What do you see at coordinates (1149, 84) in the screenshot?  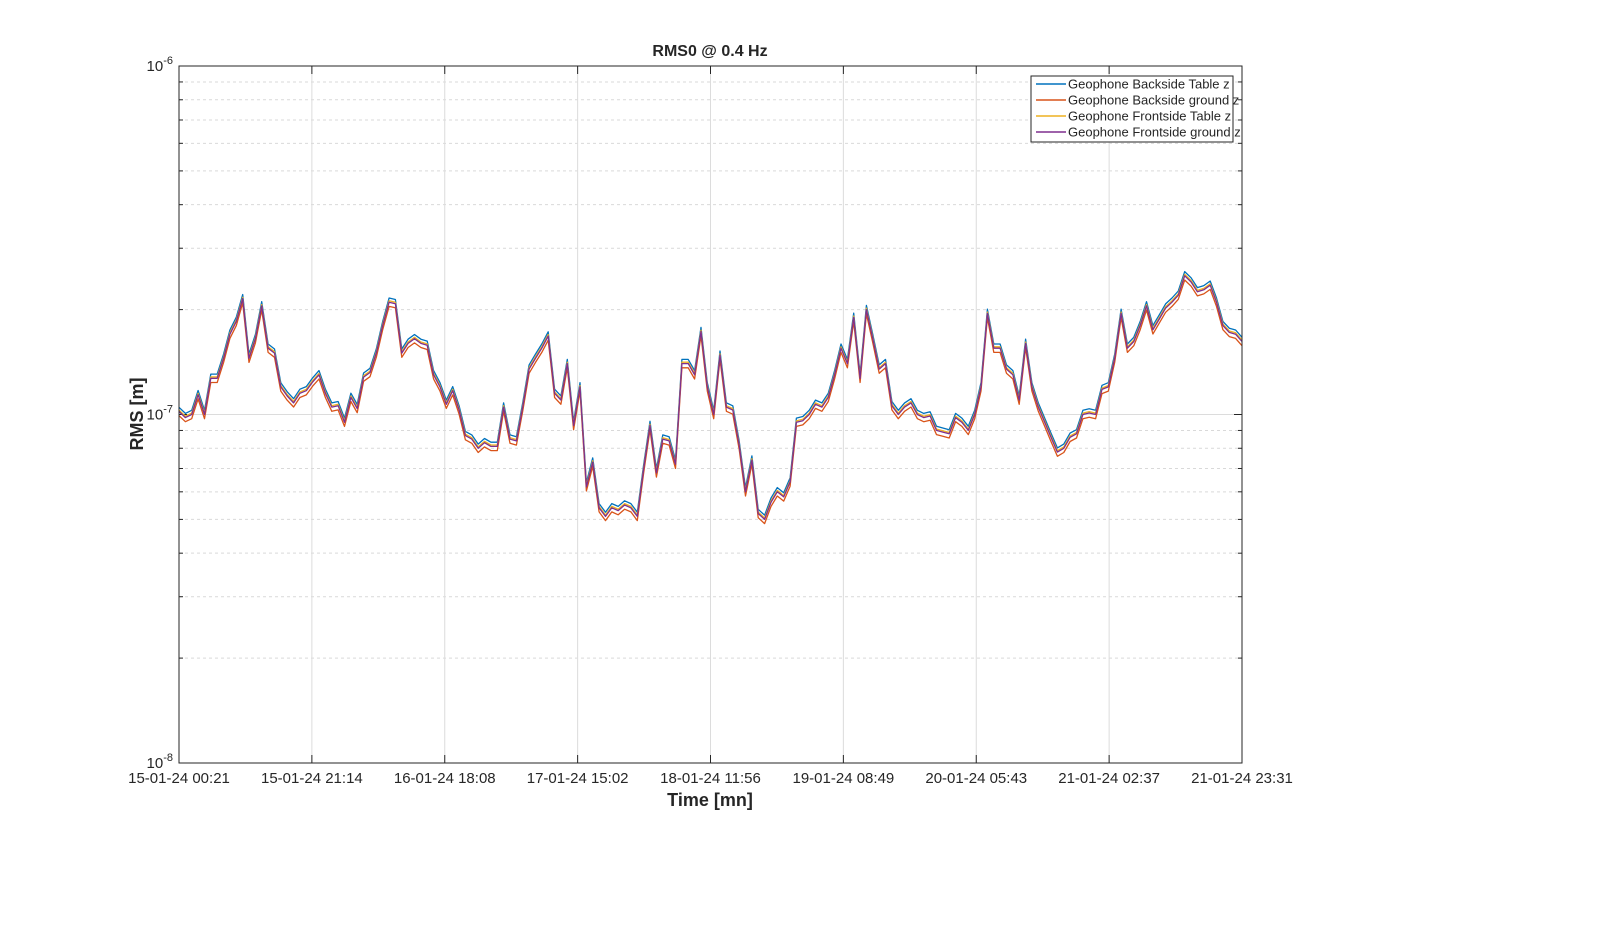 I see `legend-label: Geophone Backside Table z` at bounding box center [1149, 84].